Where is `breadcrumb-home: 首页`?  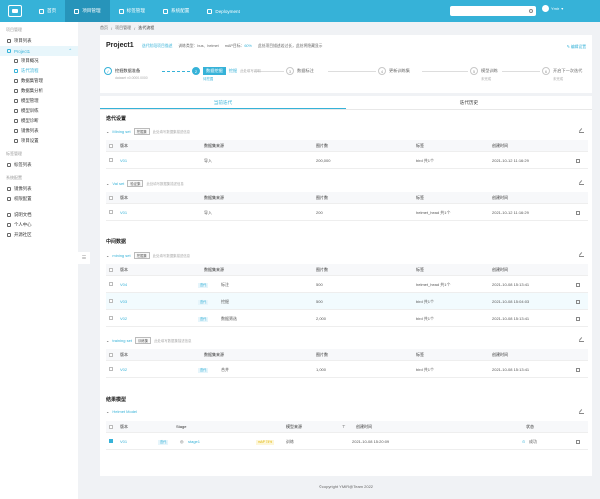 breadcrumb-home: 首页 is located at coordinates (104, 27).